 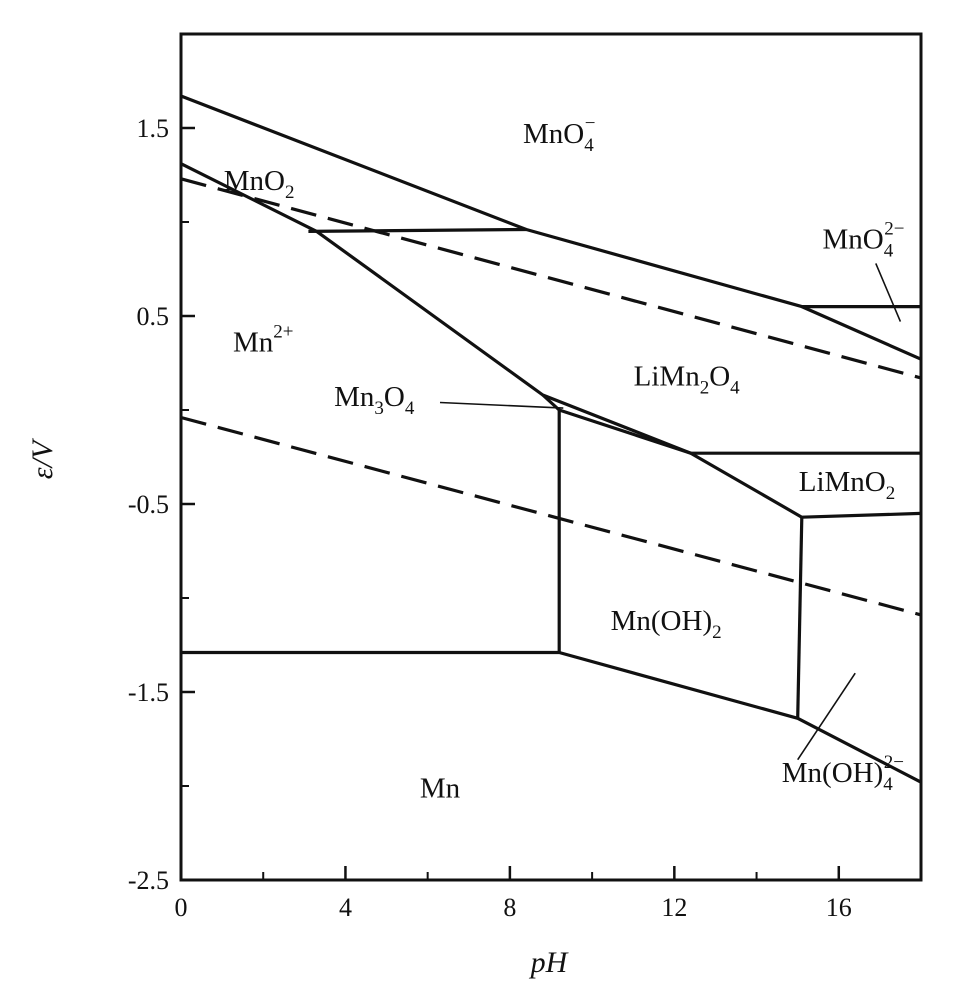 I want to click on x-axis-label: pH, so click(x=549, y=962).